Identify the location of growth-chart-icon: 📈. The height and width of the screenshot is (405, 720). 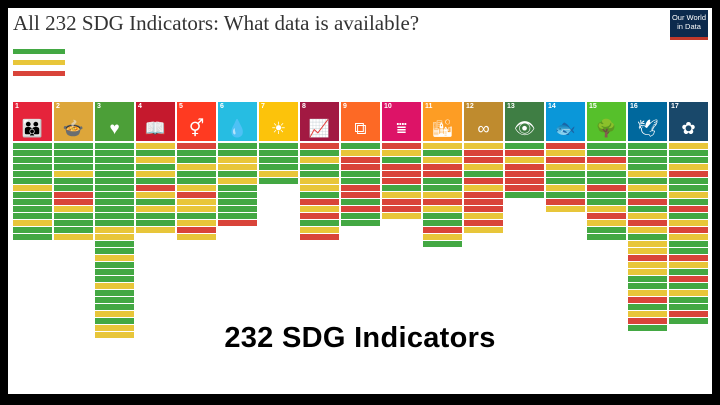
(319, 128).